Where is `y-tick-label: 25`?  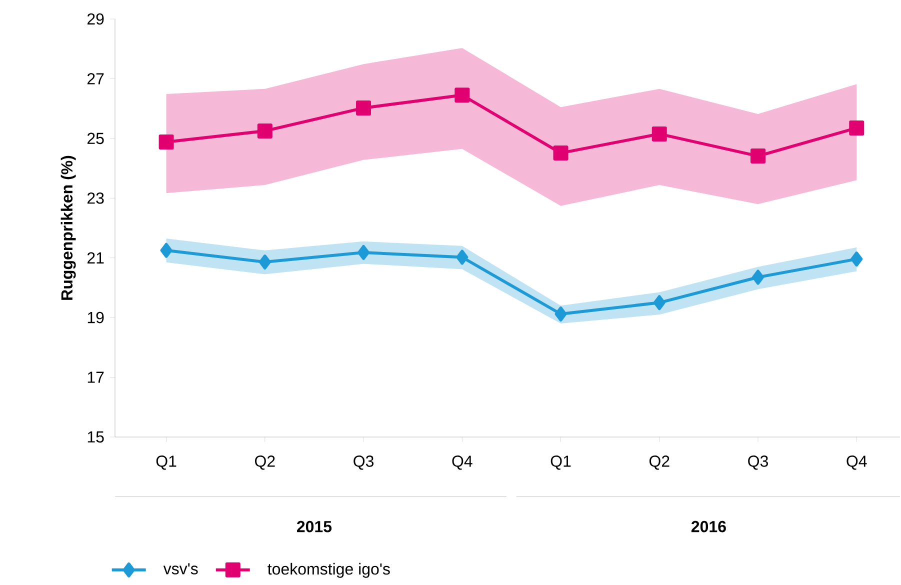
y-tick-label: 25 is located at coordinates (95, 138).